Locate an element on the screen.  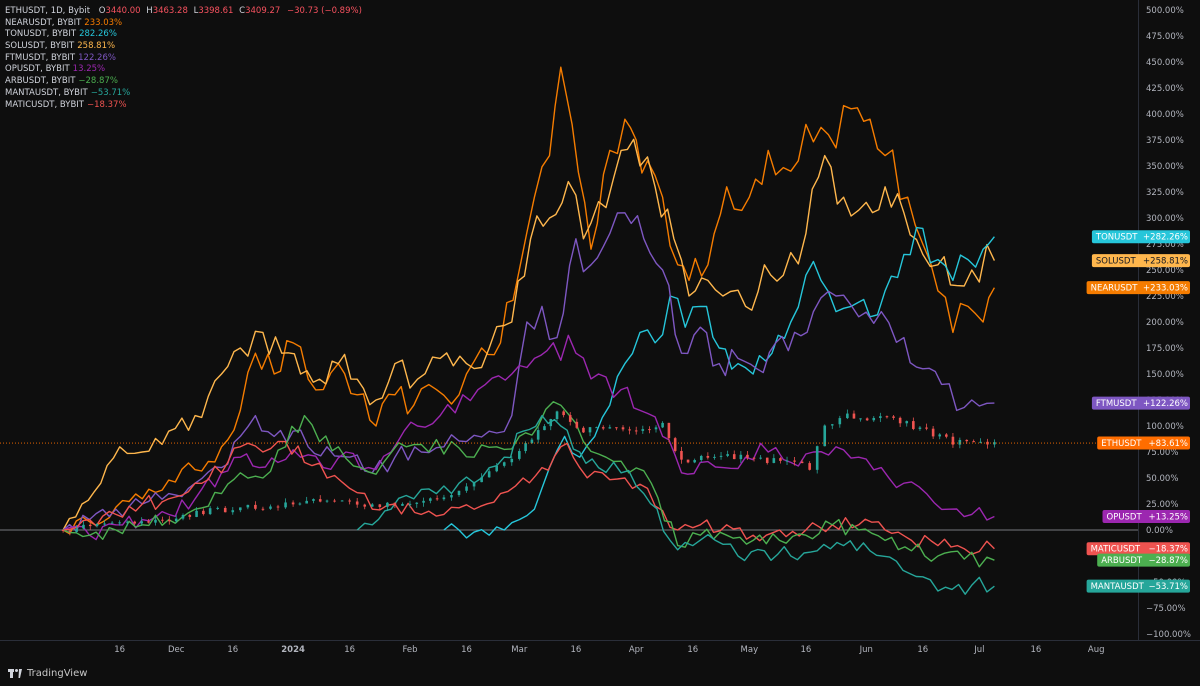
legend-item: NEARUSDT, BYBIT 233.03% is located at coordinates (183, 24).